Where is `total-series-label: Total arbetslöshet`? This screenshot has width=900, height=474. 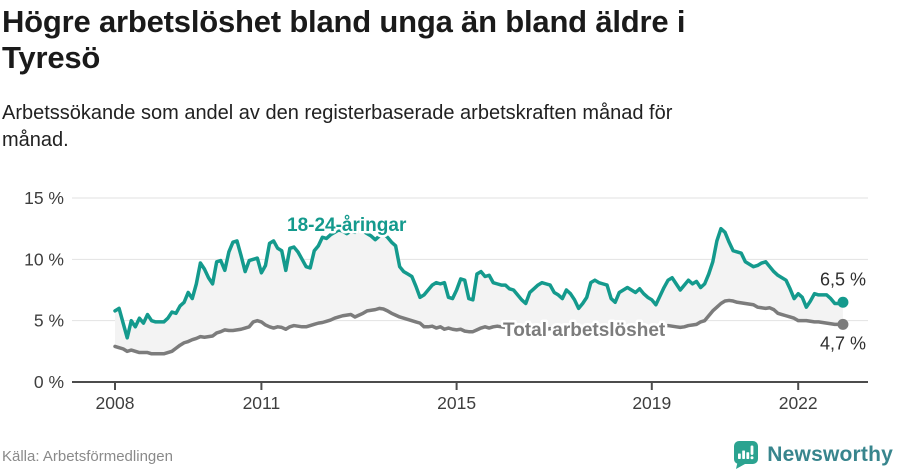 total-series-label: Total arbetslöshet is located at coordinates (584, 330).